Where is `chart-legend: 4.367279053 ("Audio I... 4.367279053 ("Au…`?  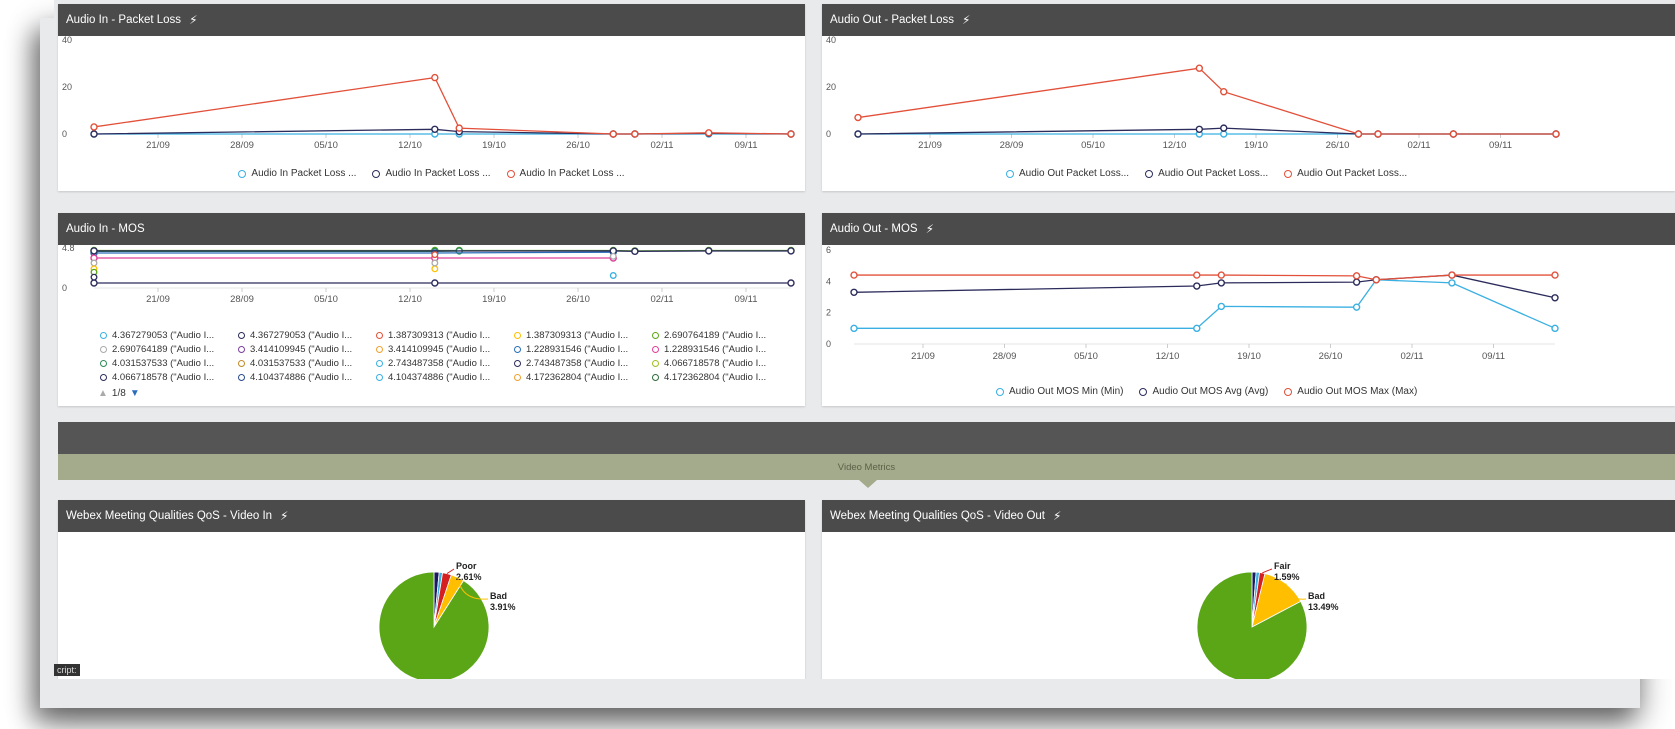
chart-legend: 4.367279053 ("Audio I... 4.367279053 ("Au… is located at coordinates (445, 356).